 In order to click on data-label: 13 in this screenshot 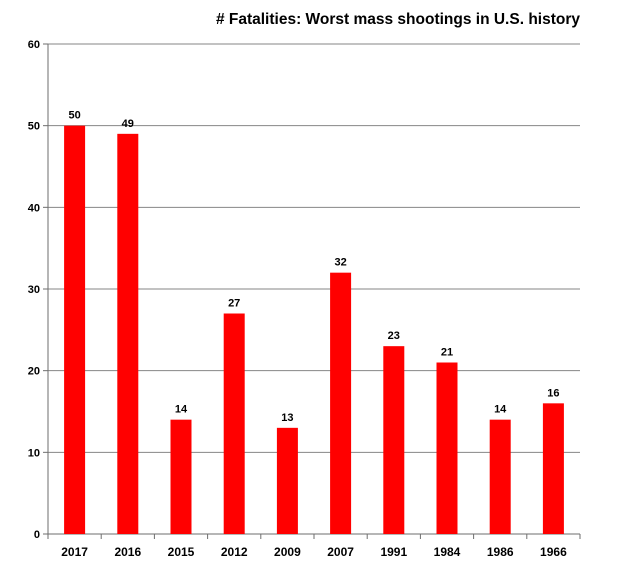, I will do `click(287, 418)`.